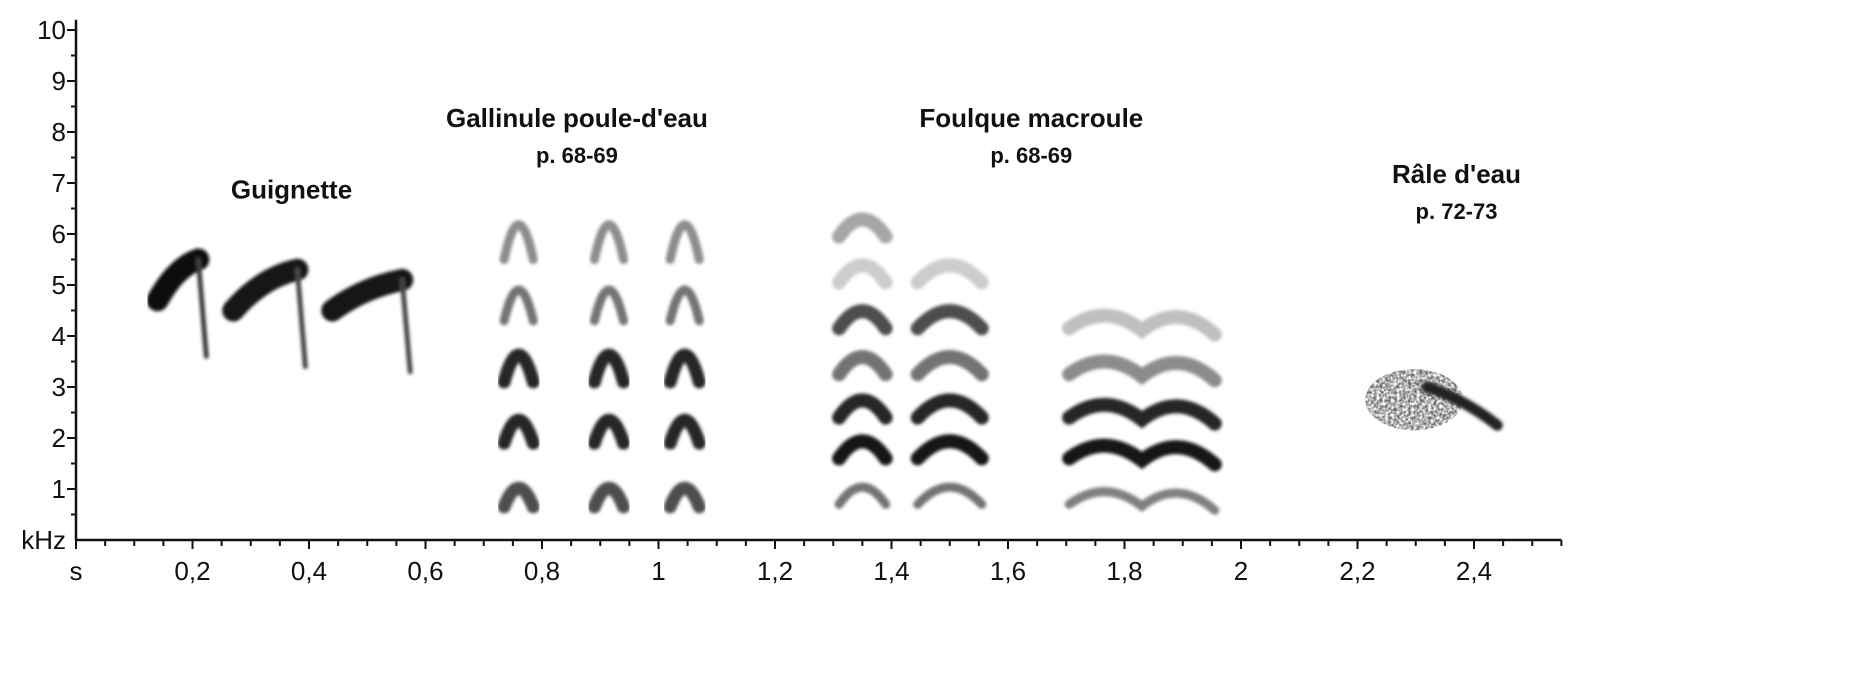  What do you see at coordinates (1124, 571) in the screenshot?
I see `x-tick-label: 1,8` at bounding box center [1124, 571].